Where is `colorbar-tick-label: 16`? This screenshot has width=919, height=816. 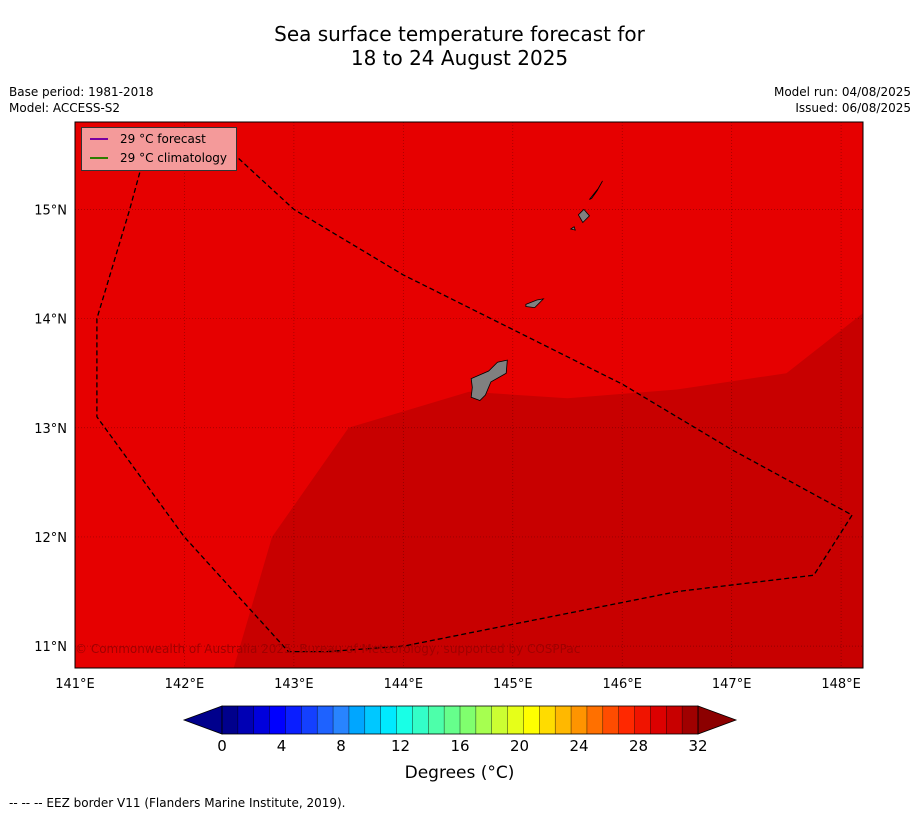 colorbar-tick-label: 16 is located at coordinates (459, 746).